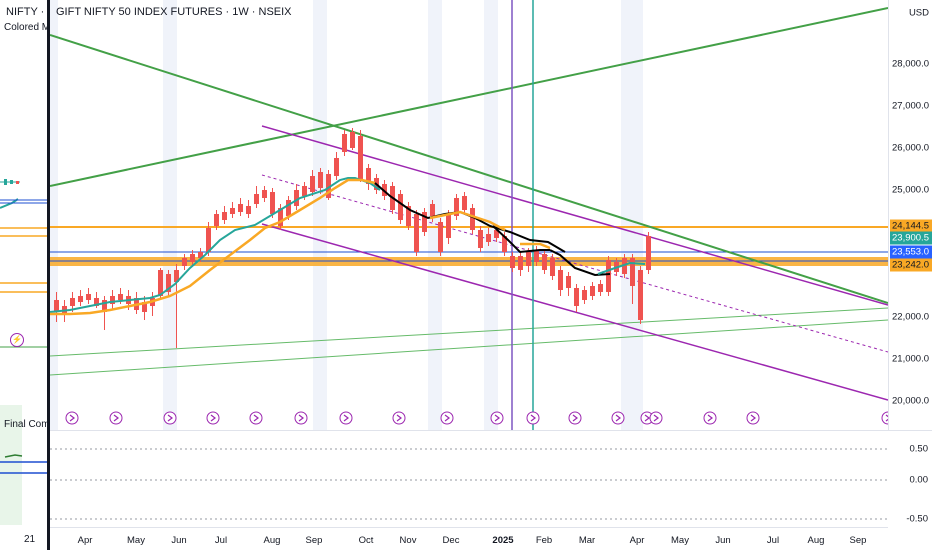  Describe the element at coordinates (469, 332) in the screenshot. I see `trend-line-thin-upper` at that location.